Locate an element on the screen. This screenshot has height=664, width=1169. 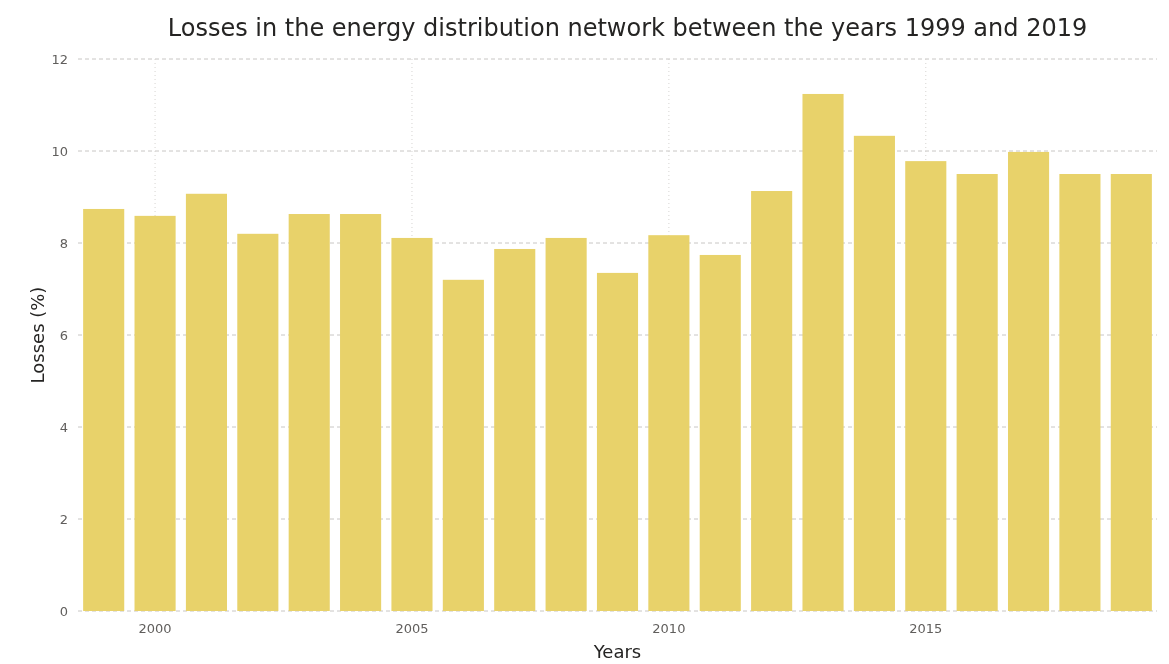
y-tick-label: 0 is located at coordinates (63, 611).